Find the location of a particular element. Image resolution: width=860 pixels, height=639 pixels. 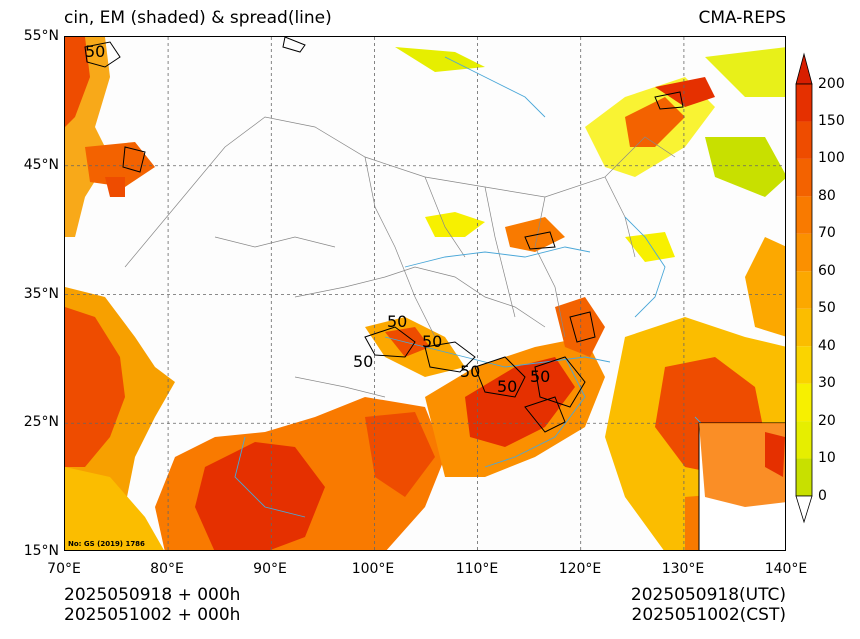

lat-label: 25°N is located at coordinates (41, 422).